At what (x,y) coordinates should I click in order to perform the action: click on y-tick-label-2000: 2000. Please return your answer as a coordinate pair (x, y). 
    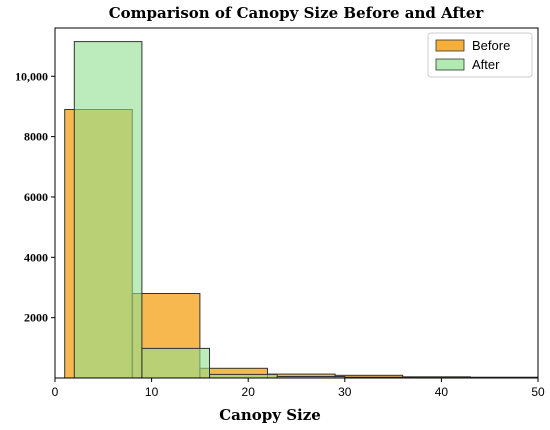
    Looking at the image, I should click on (36, 318).